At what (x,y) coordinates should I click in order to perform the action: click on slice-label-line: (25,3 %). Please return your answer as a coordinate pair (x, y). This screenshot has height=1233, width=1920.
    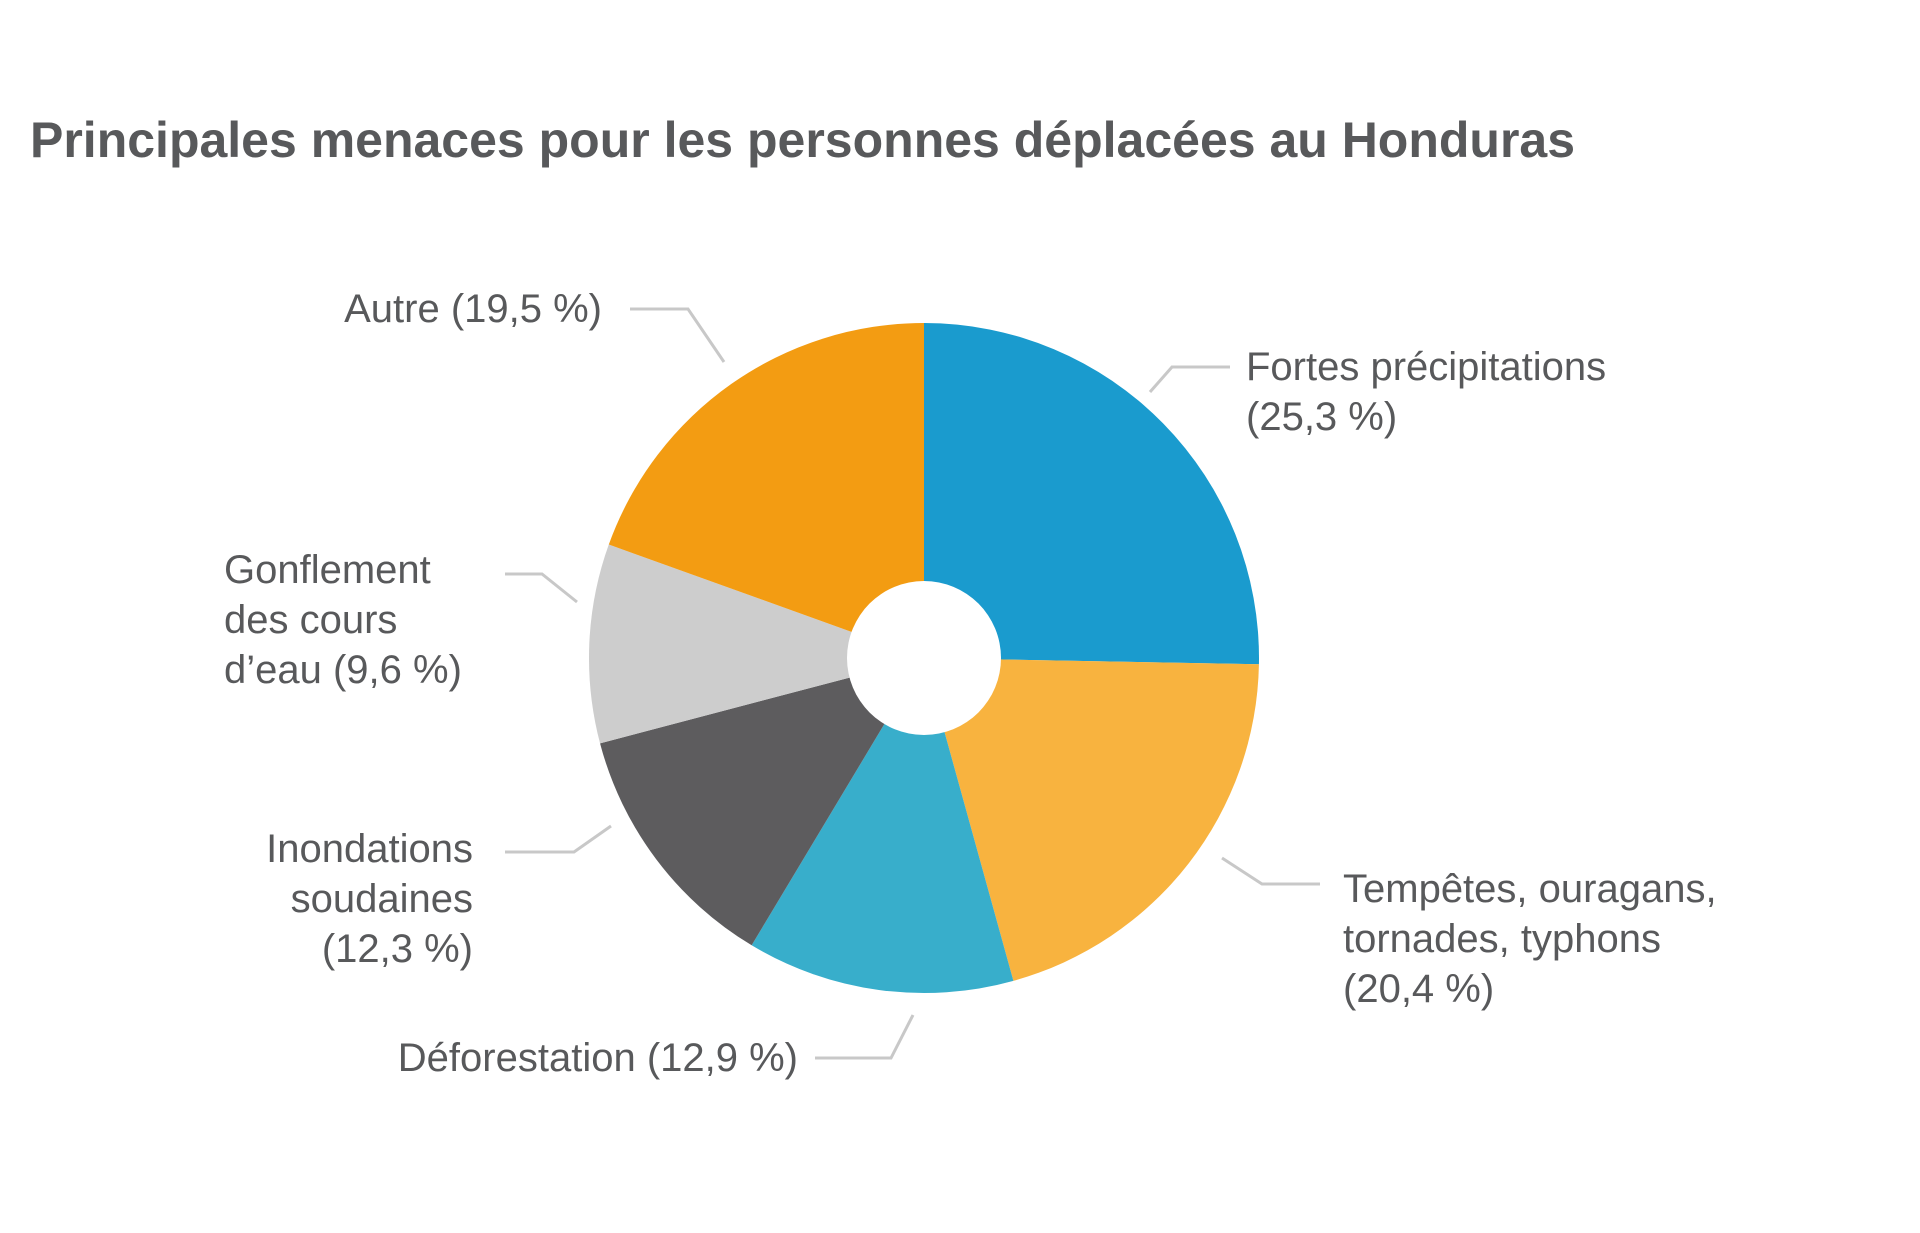
    Looking at the image, I should click on (1321, 417).